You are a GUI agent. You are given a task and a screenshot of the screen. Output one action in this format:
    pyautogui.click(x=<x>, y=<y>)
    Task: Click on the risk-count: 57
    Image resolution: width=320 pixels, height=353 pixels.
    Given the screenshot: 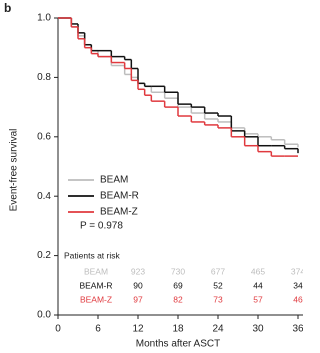 What is the action you would take?
    pyautogui.click(x=258, y=299)
    